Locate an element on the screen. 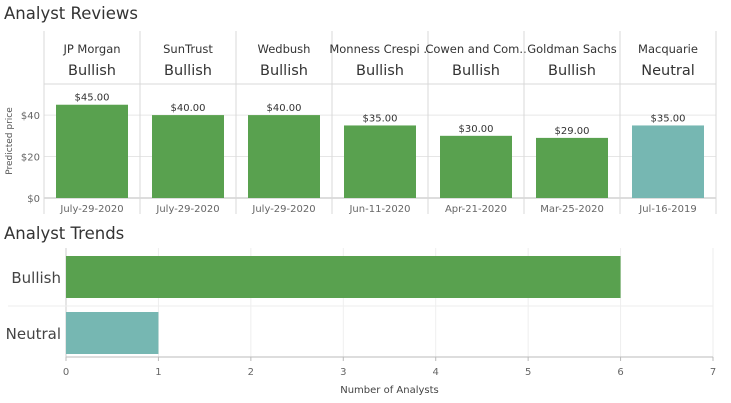  category-label: Bullish is located at coordinates (36, 278).